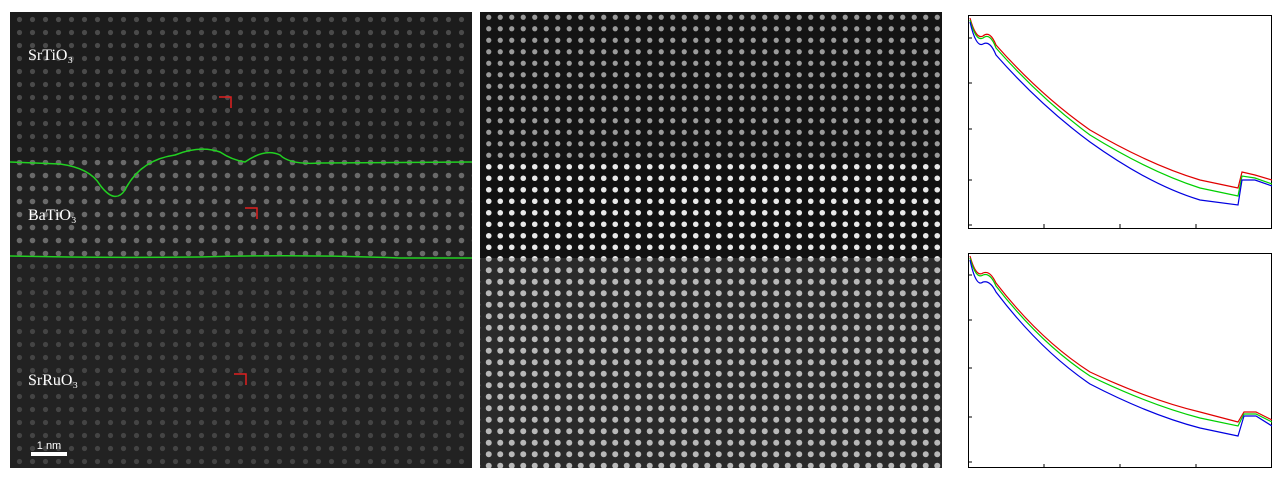  I want to click on scale-bar-label: 1 nm, so click(49, 446).